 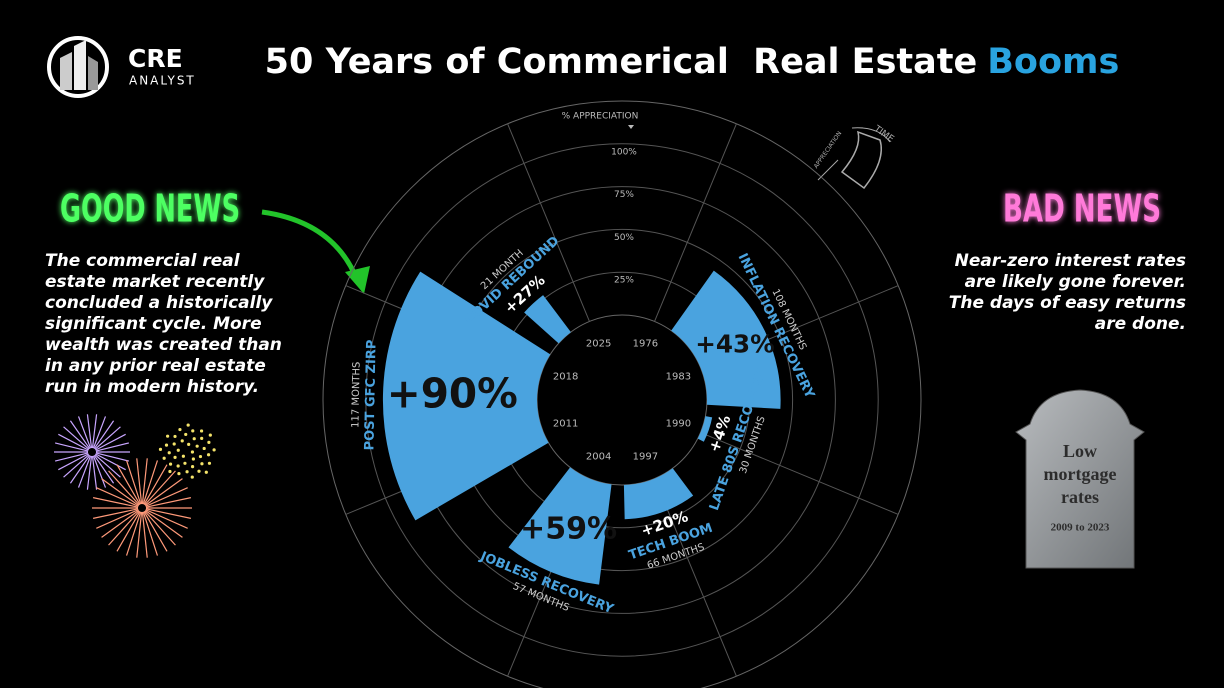 What do you see at coordinates (598, 456) in the screenshot?
I see `theta-tick-label: 2004` at bounding box center [598, 456].